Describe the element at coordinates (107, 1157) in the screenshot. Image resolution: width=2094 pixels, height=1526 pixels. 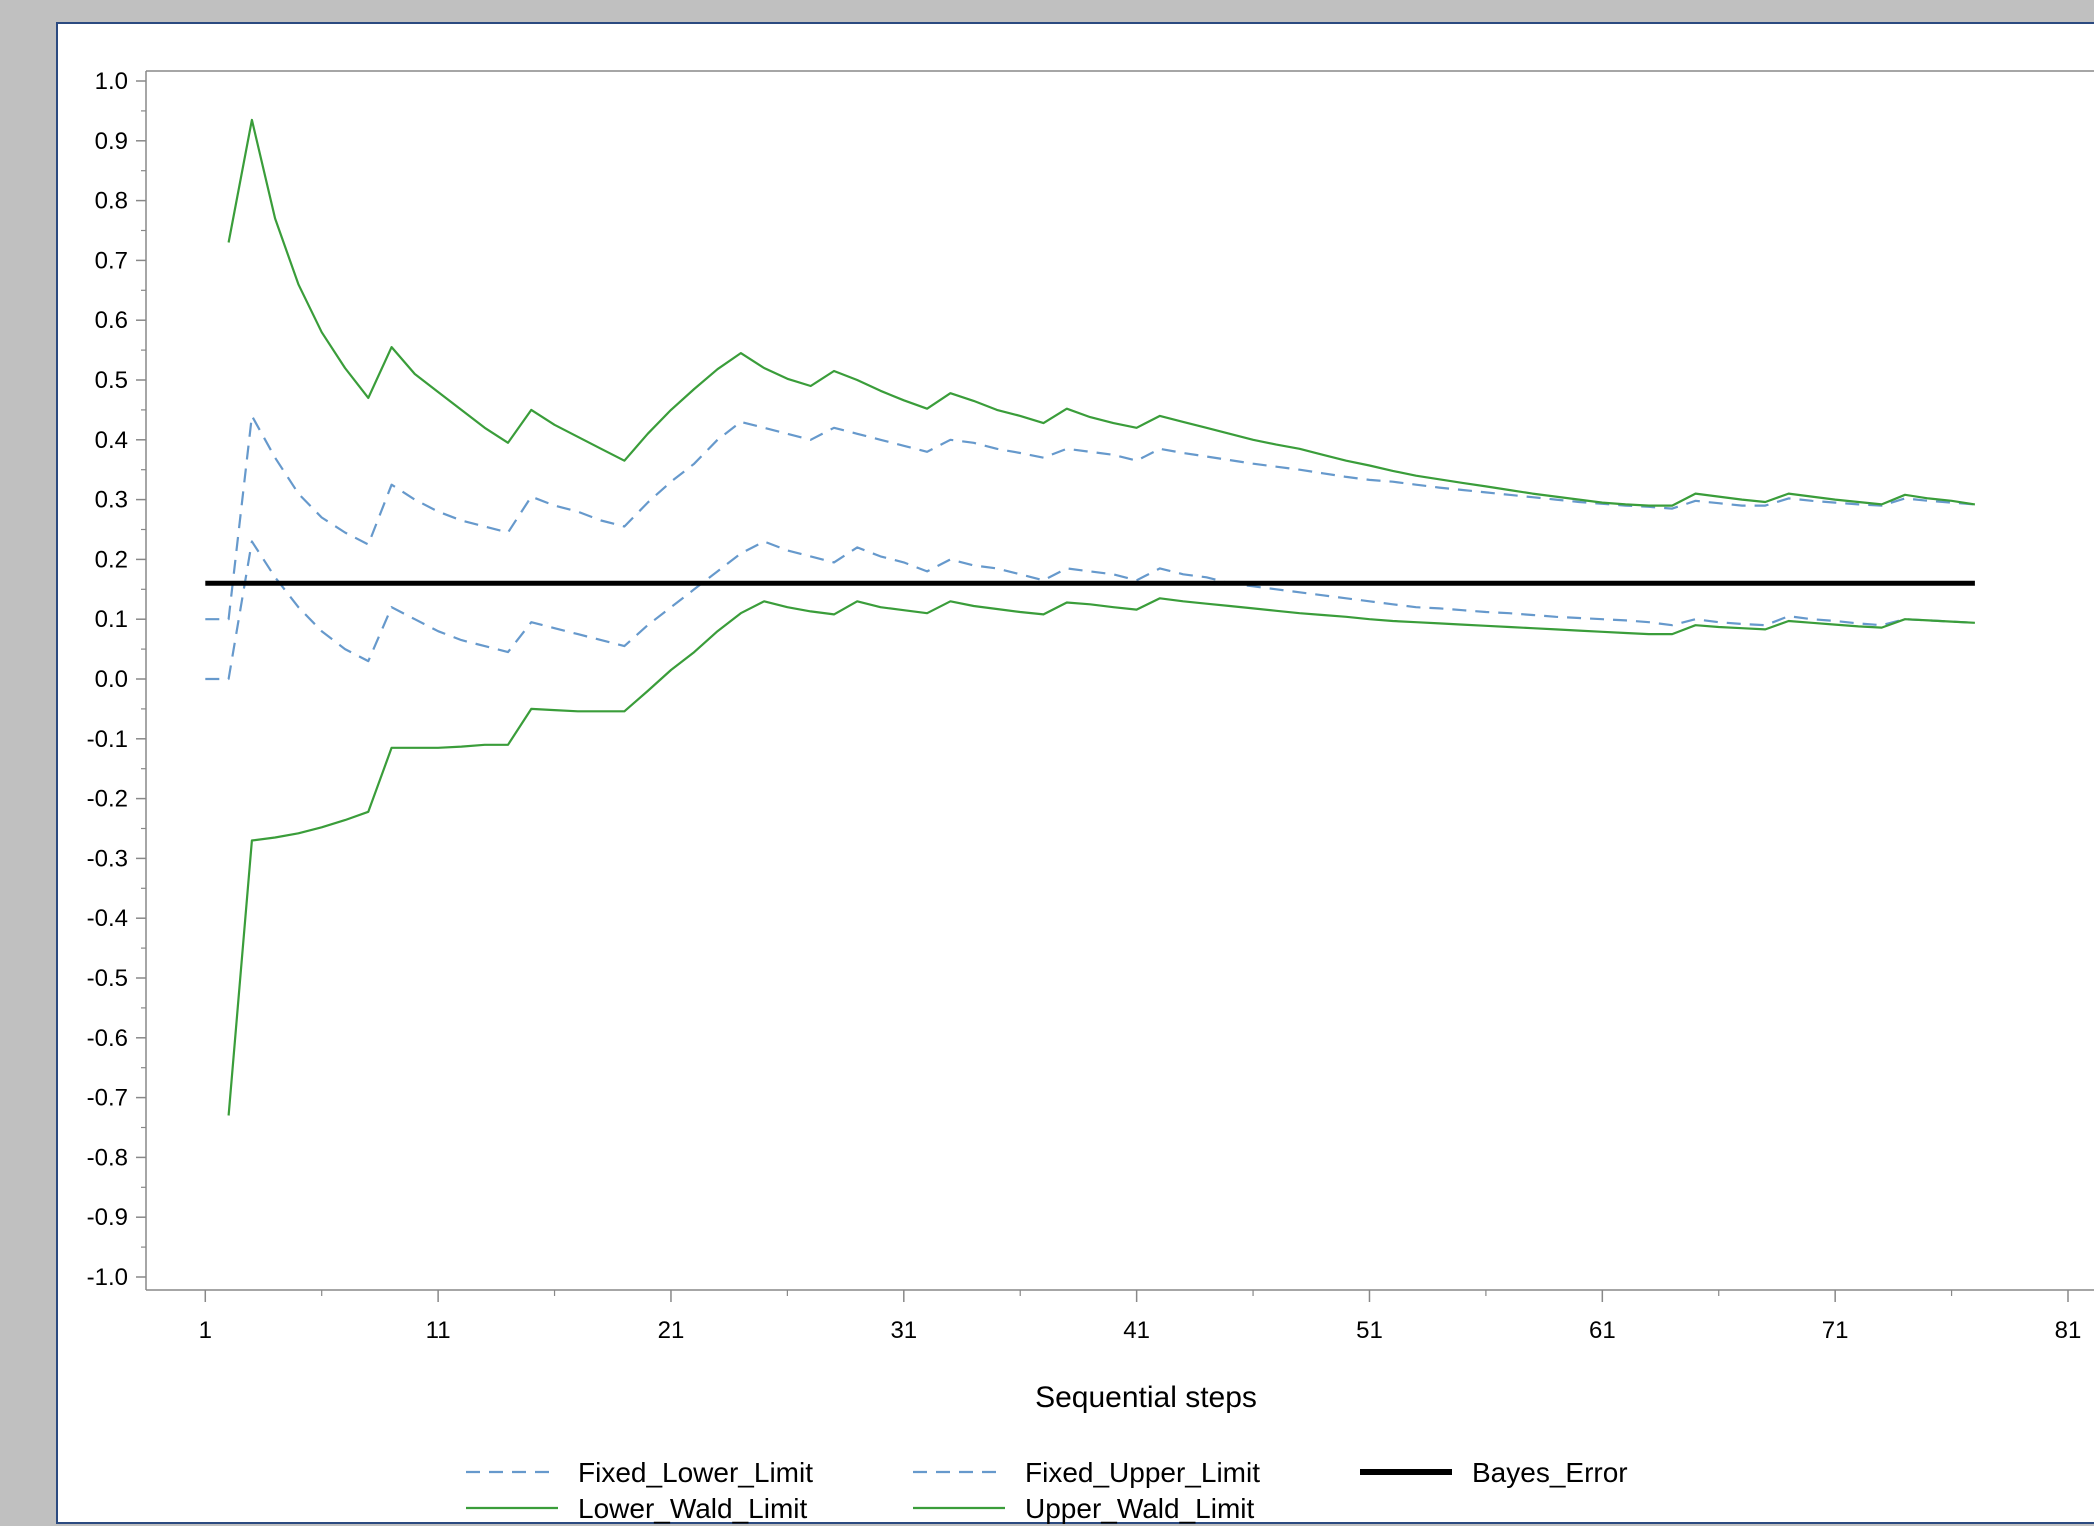
I see `y-tick-label: -0.8` at that location.